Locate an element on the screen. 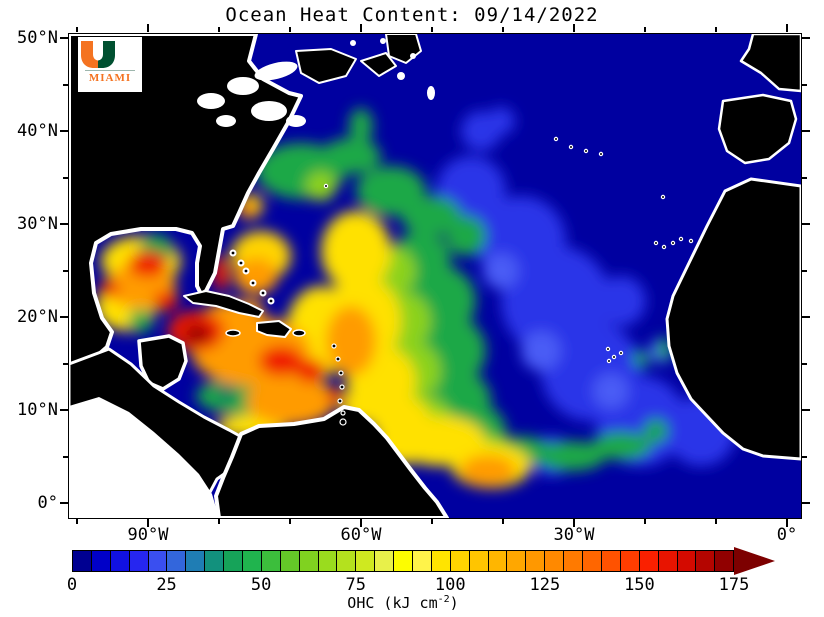 This screenshot has height=617, width=824. lat-label: 30°N is located at coordinates (37, 224).